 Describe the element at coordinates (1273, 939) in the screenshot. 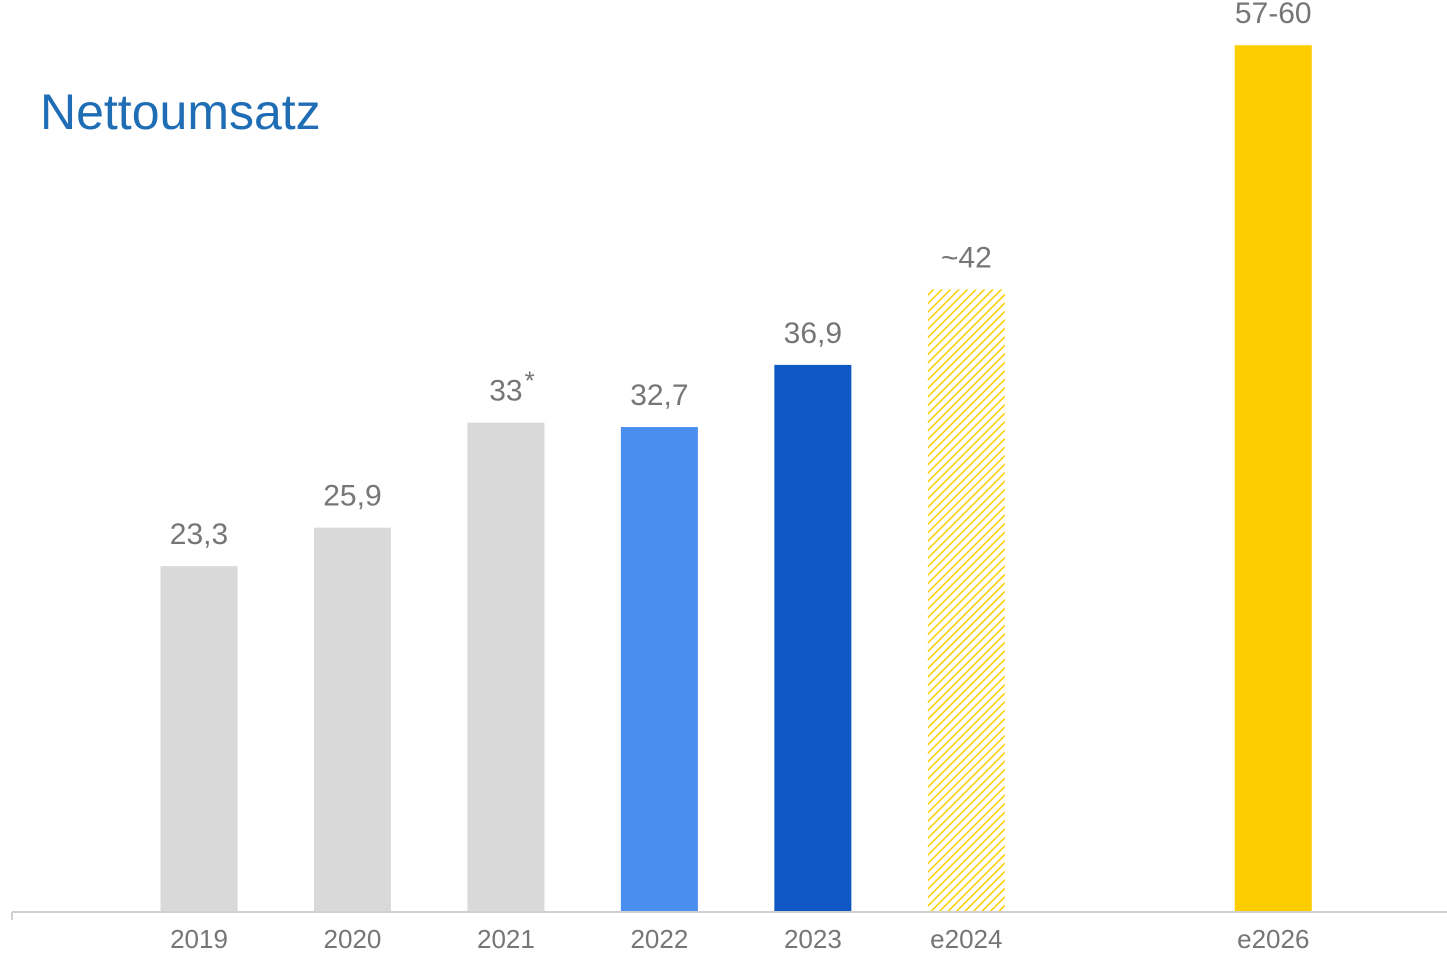

I see `x-tick-label: e2026` at that location.